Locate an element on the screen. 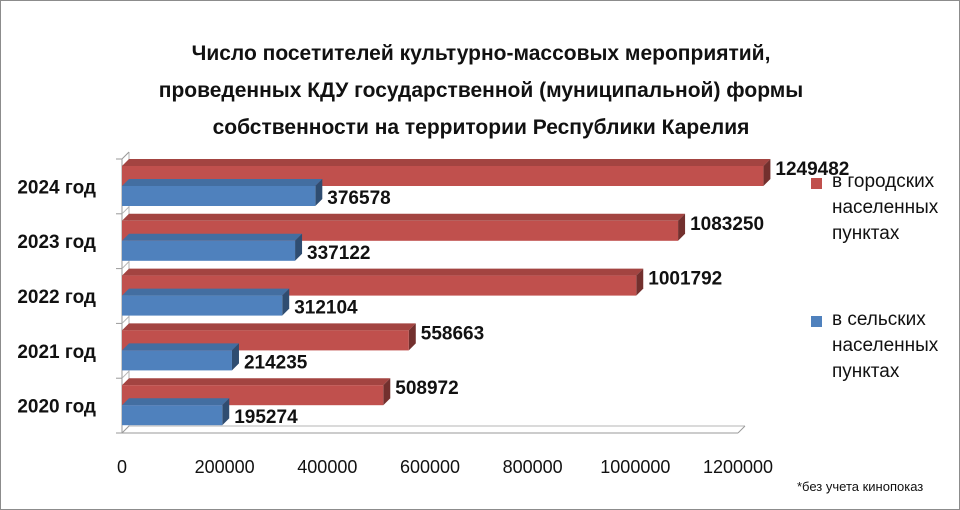 This screenshot has height=510, width=960. category-label: 2021 год is located at coordinates (56, 352).